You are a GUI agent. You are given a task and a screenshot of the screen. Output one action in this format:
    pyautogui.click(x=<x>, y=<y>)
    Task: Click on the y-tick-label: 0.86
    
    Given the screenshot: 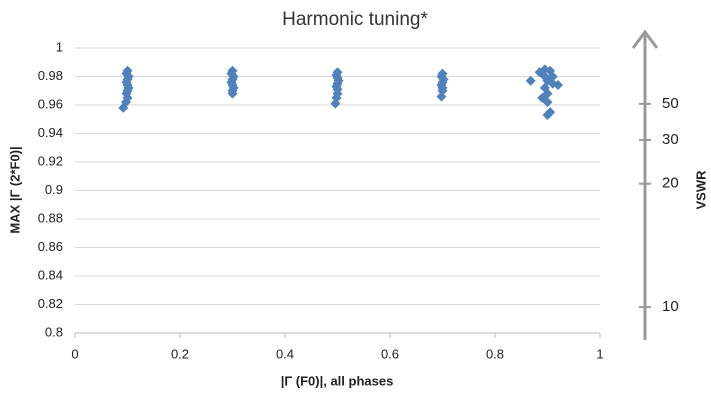 What is the action you would take?
    pyautogui.click(x=50, y=246)
    